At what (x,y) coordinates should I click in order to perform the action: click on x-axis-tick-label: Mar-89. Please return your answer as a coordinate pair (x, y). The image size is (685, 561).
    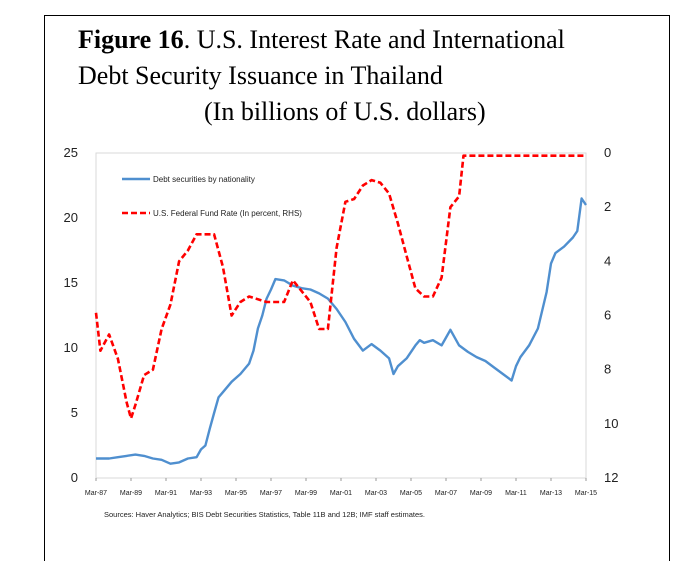
    Looking at the image, I should click on (131, 493).